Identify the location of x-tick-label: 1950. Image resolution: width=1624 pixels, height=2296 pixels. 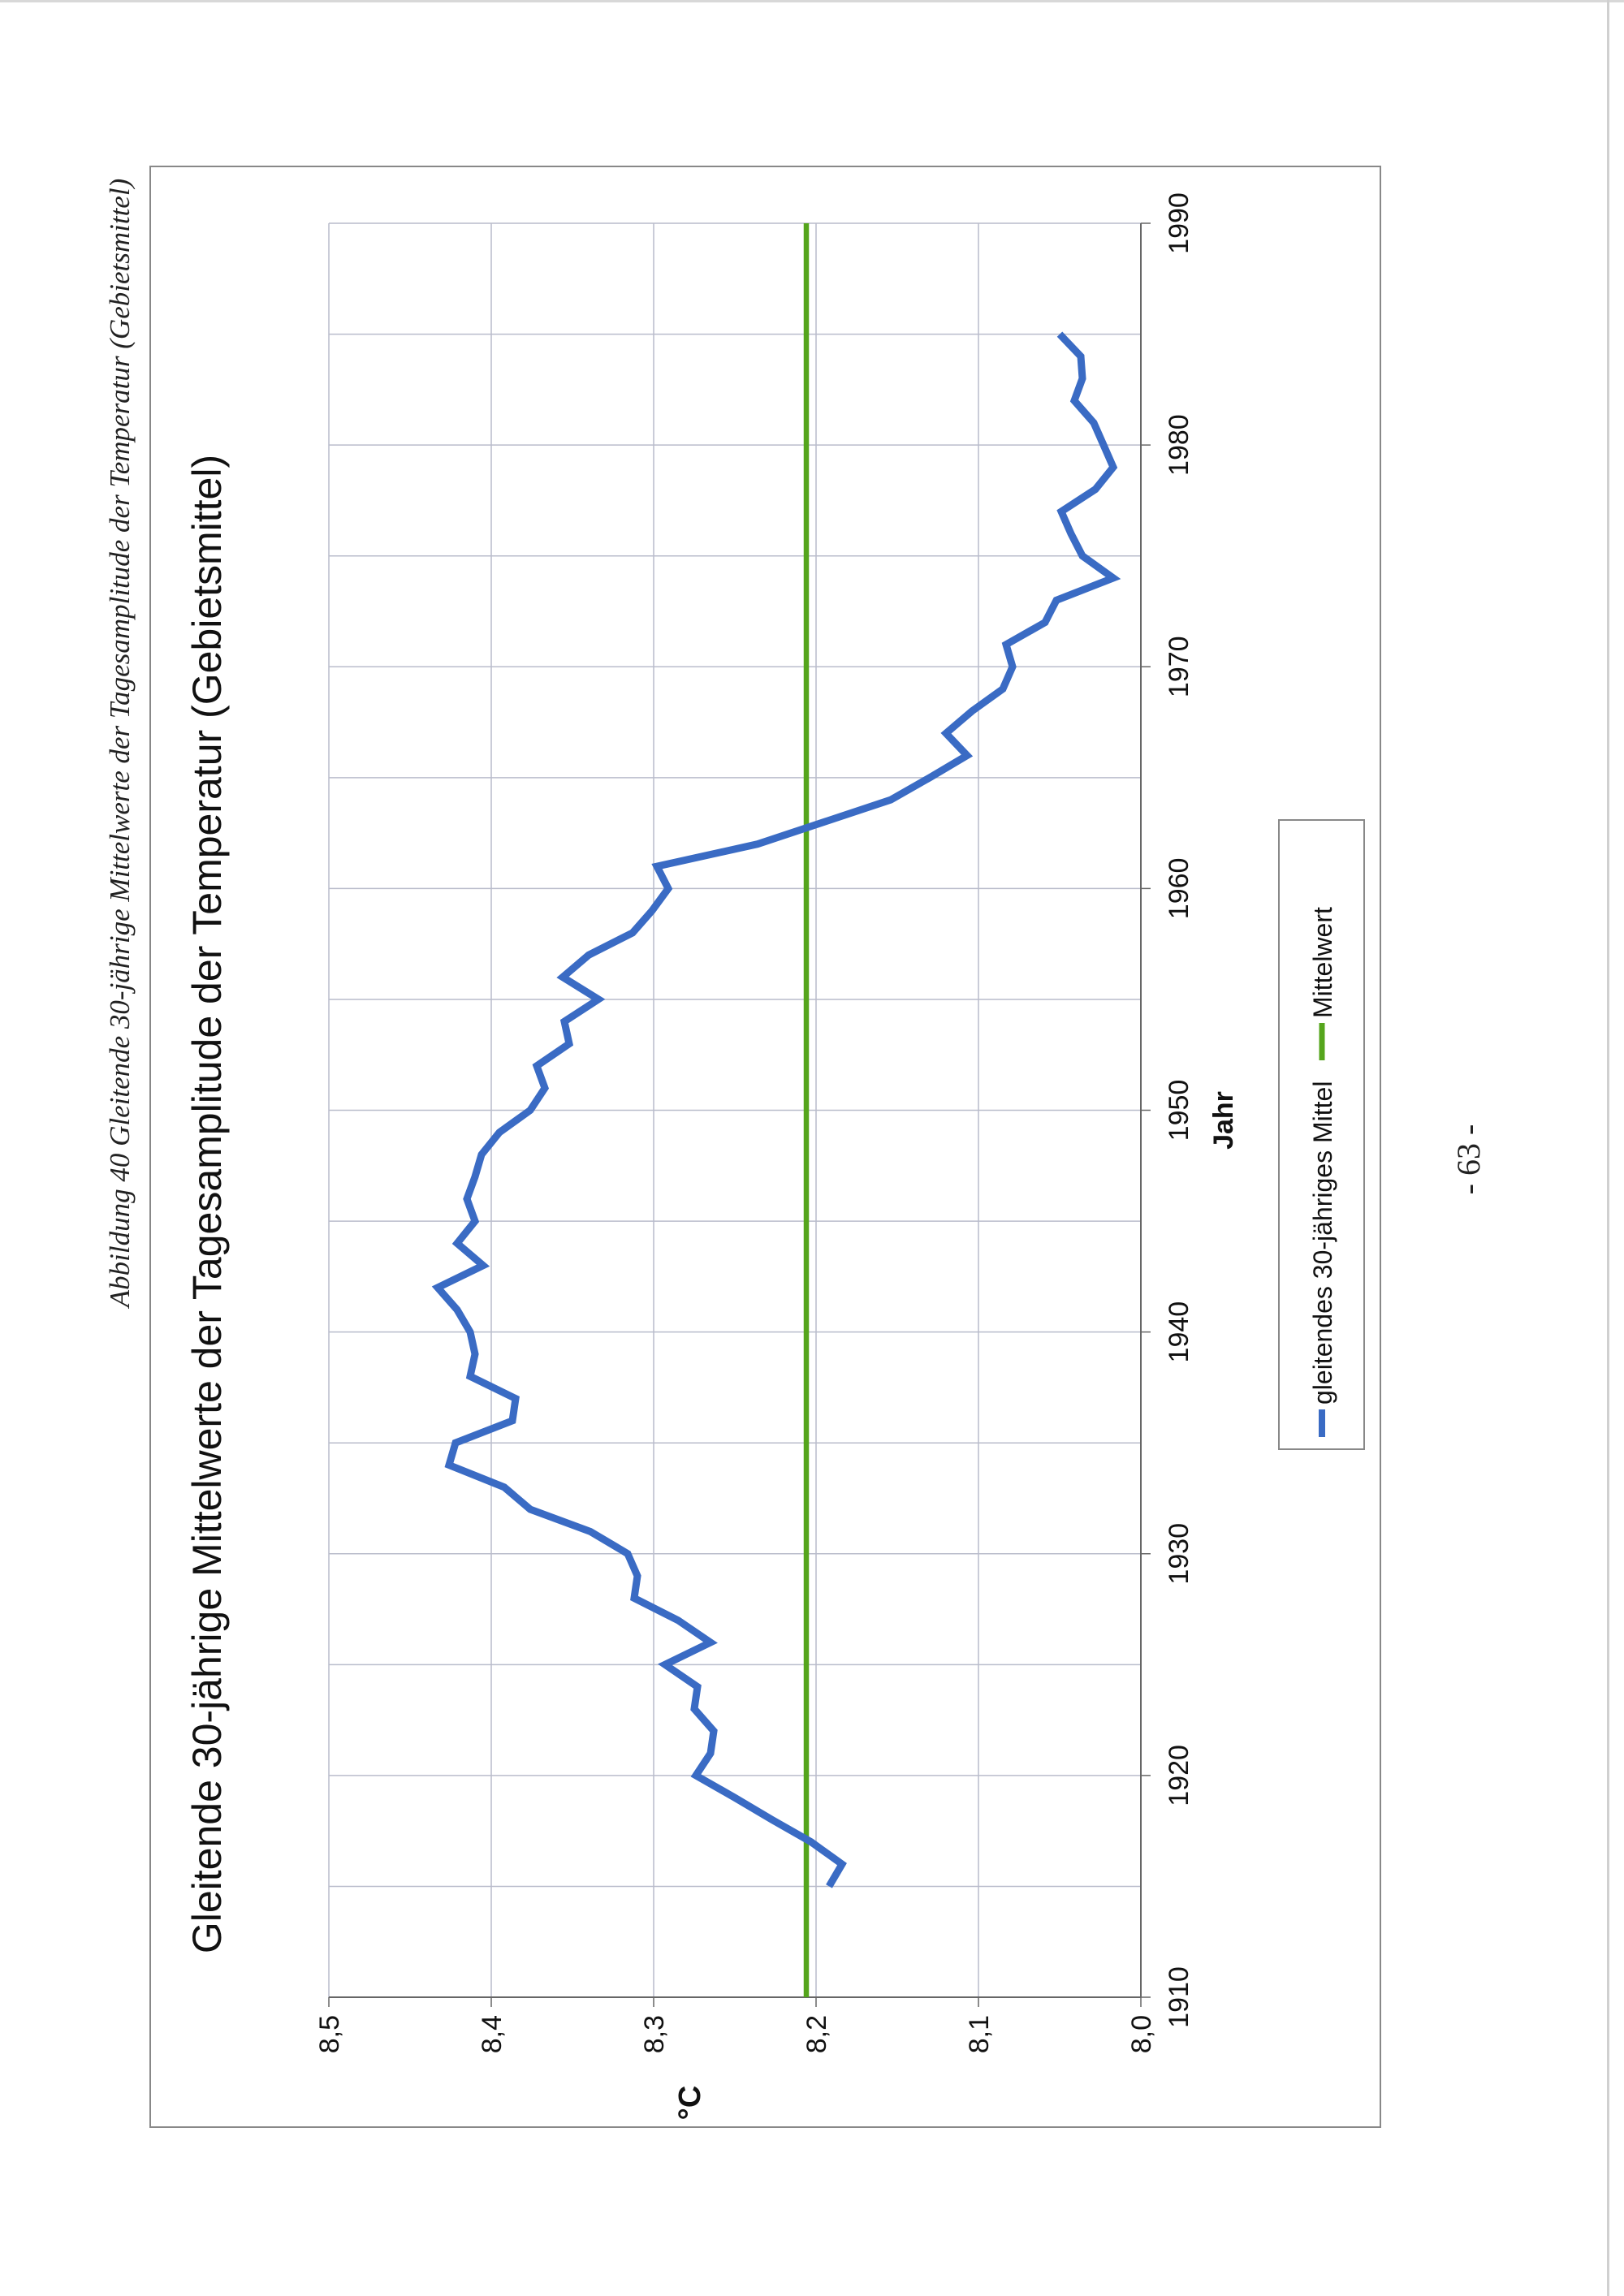
(1179, 1111).